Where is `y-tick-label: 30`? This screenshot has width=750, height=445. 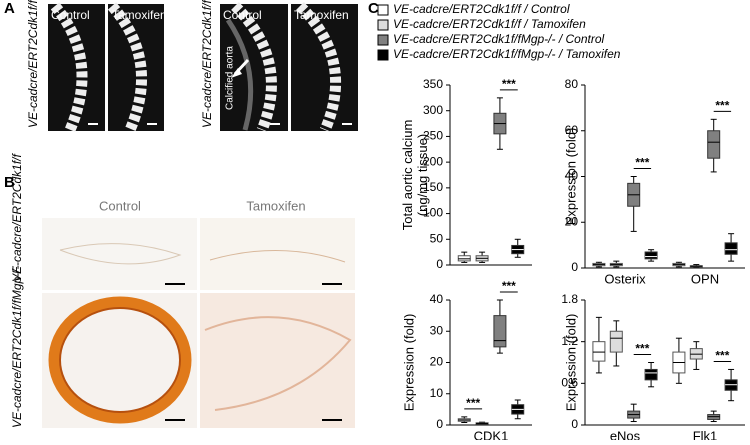 y-tick-label: 30 is located at coordinates (437, 330).